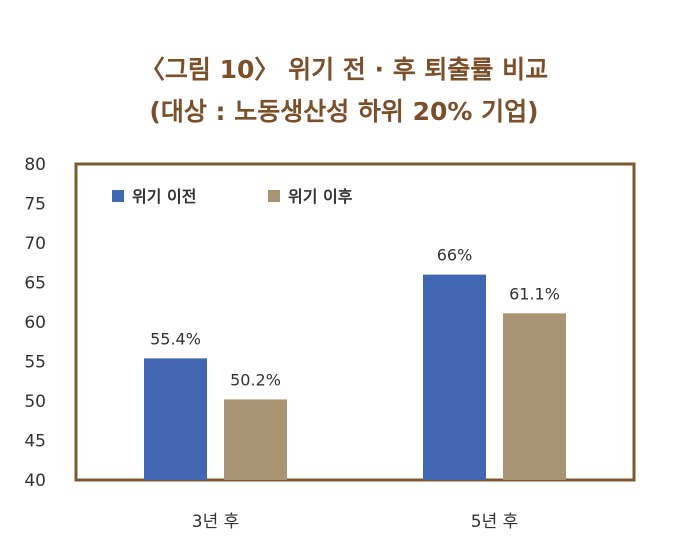 The height and width of the screenshot is (555, 688). What do you see at coordinates (175, 338) in the screenshot?
I see `data-label: 55.4%` at bounding box center [175, 338].